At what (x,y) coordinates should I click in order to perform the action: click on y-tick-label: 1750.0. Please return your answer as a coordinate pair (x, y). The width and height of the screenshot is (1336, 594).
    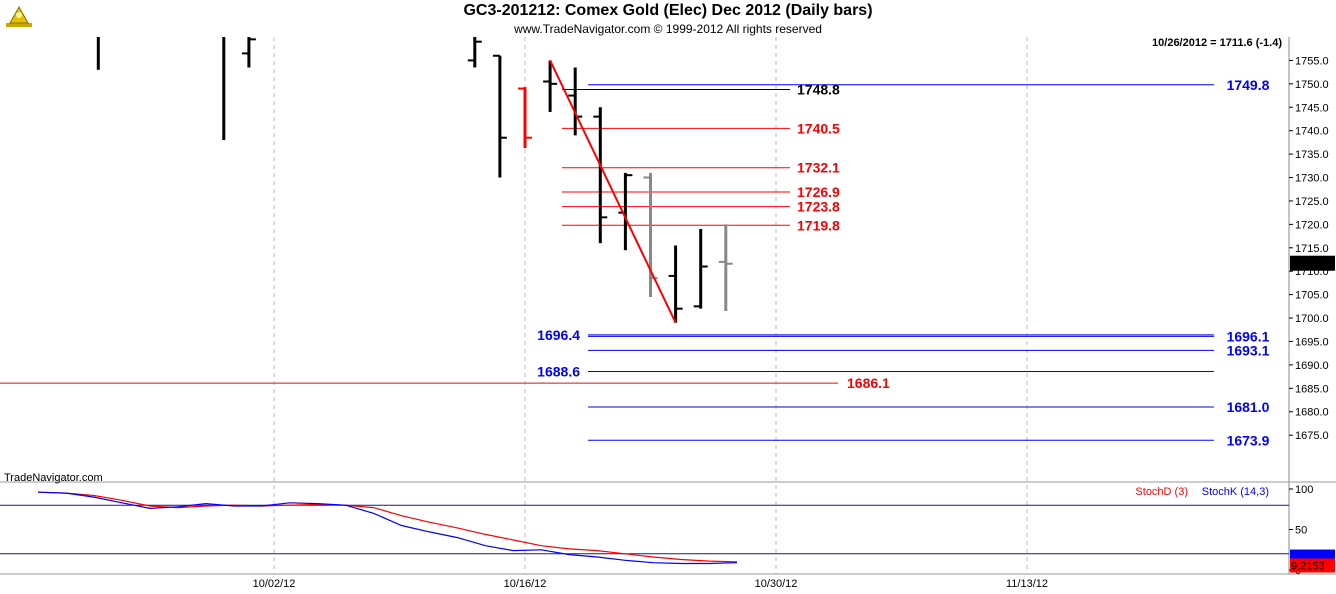
    Looking at the image, I should click on (1312, 85).